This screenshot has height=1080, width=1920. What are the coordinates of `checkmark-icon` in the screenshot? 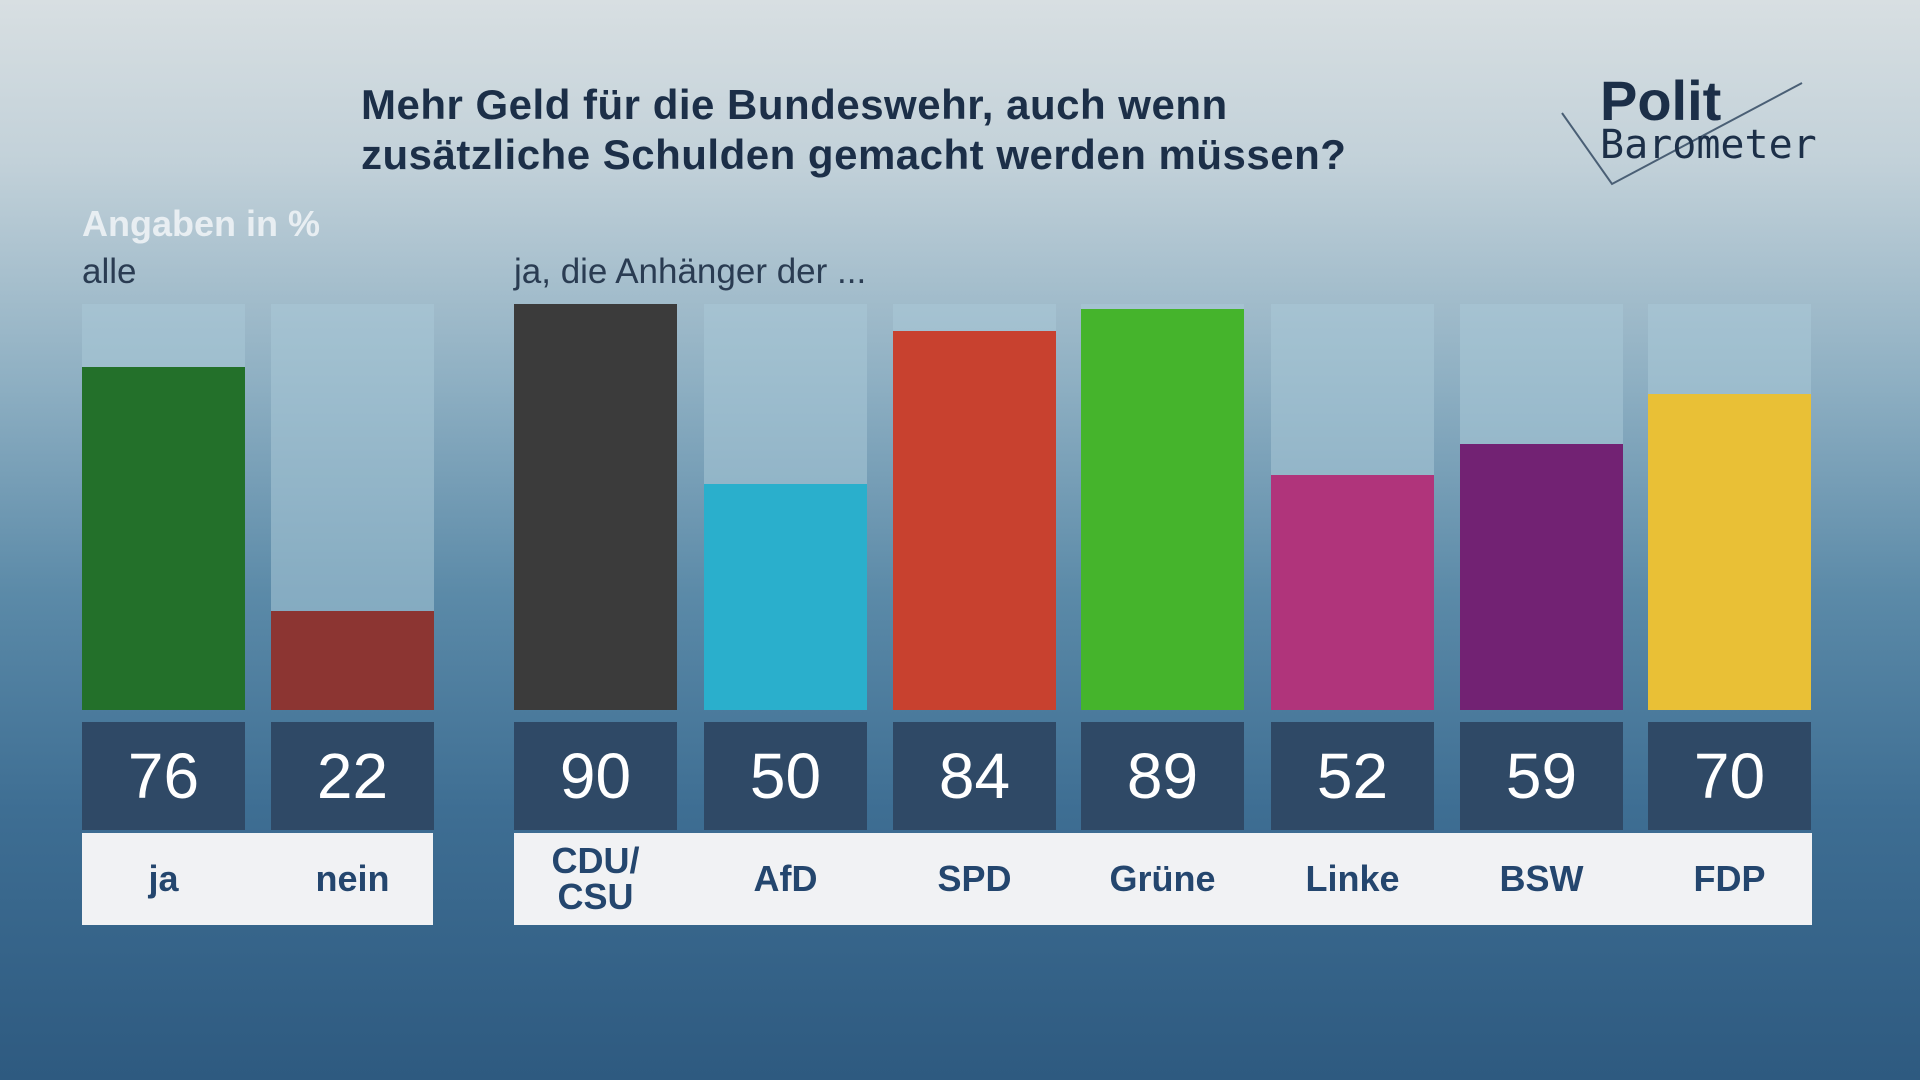 It's located at (1682, 134).